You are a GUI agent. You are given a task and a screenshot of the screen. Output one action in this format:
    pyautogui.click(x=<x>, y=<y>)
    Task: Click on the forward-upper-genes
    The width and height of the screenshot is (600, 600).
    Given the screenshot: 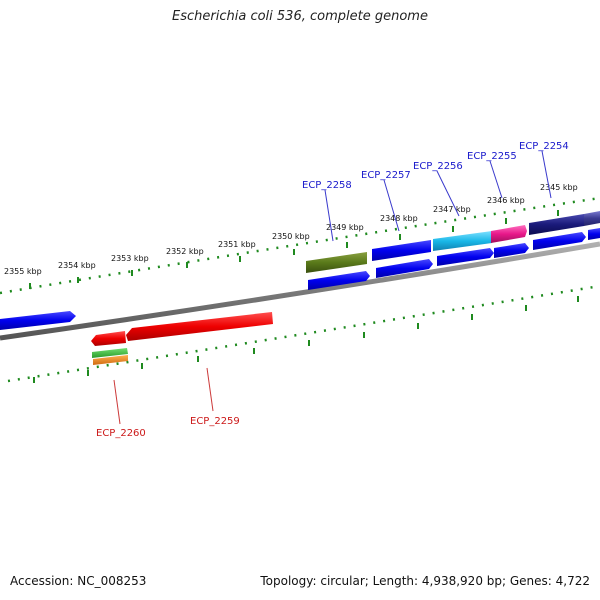 What is the action you would take?
    pyautogui.click(x=453, y=242)
    